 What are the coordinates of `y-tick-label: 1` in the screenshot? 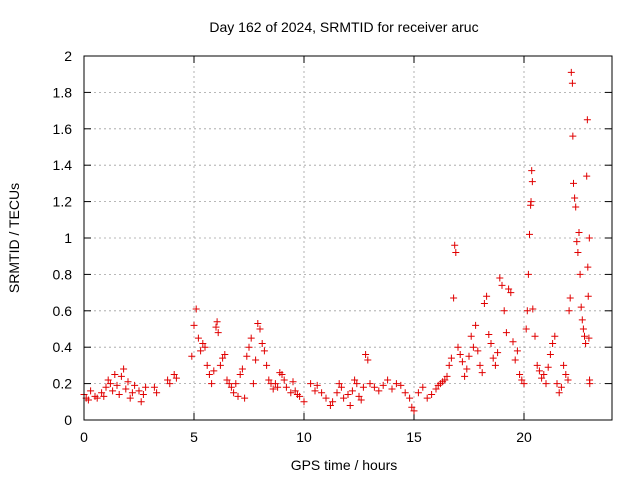 It's located at (68, 238).